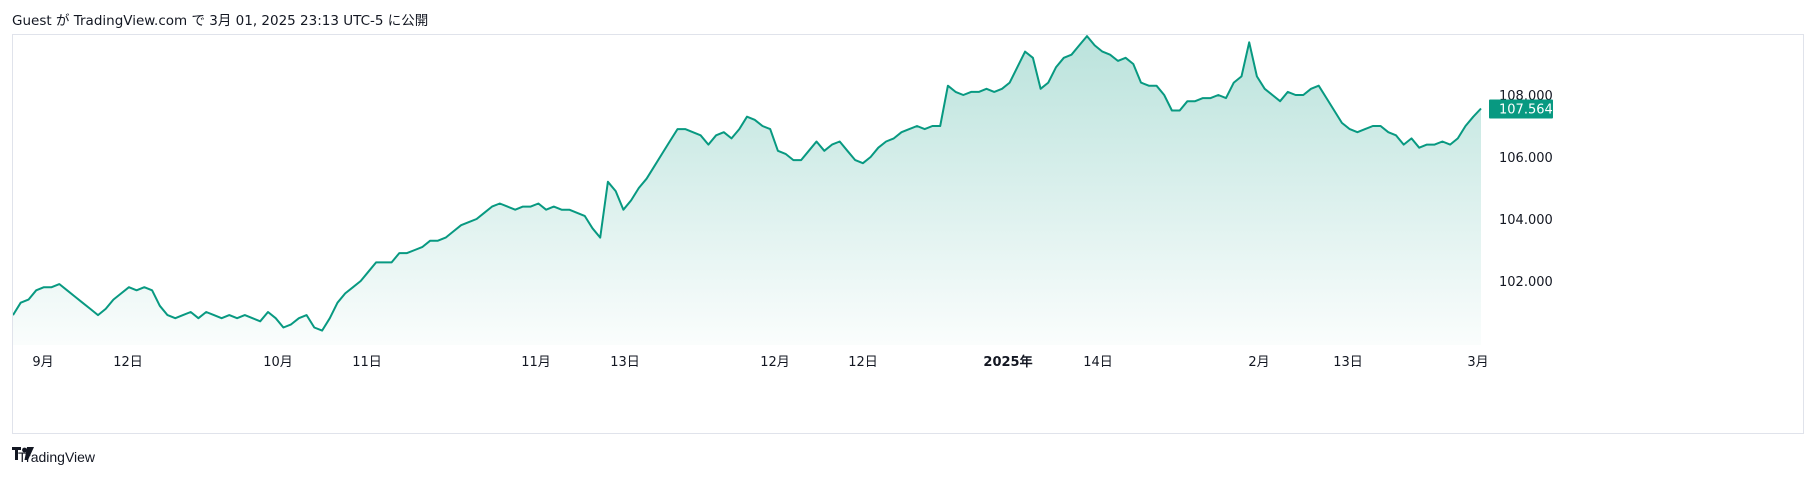 The image size is (1816, 478). What do you see at coordinates (536, 362) in the screenshot?
I see `x-tick-label: 11月` at bounding box center [536, 362].